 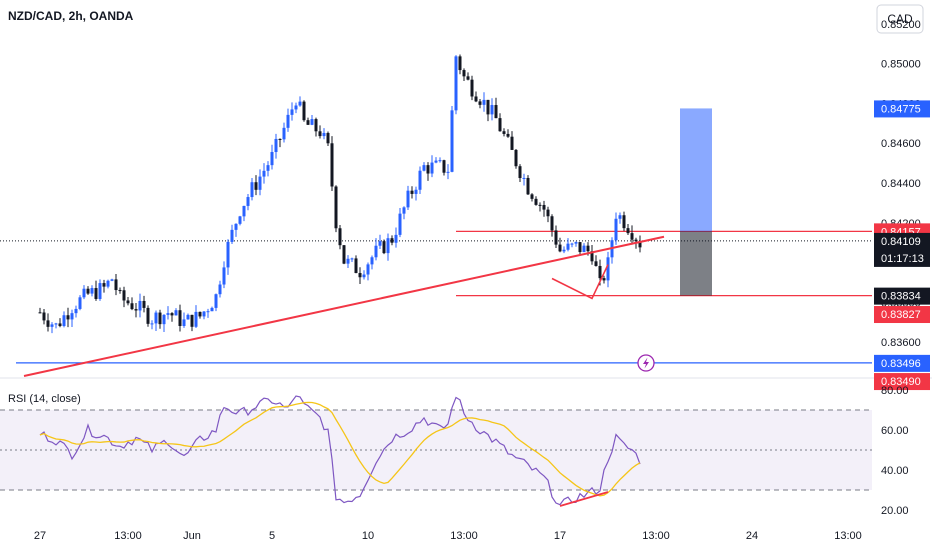 I want to click on time-axis: 27 13:00 Jun 5 10 13:00 17 13:00 24 13:00, so click(x=448, y=536).